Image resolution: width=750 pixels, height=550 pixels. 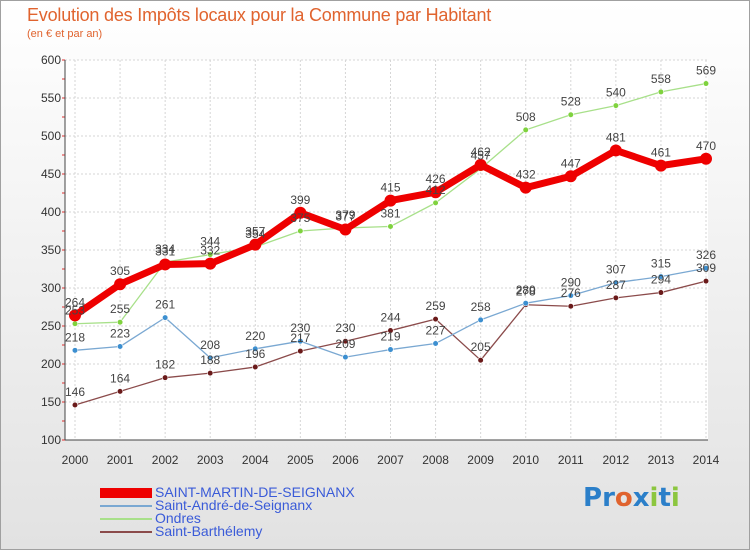 I want to click on data-label: 276, so click(x=571, y=293).